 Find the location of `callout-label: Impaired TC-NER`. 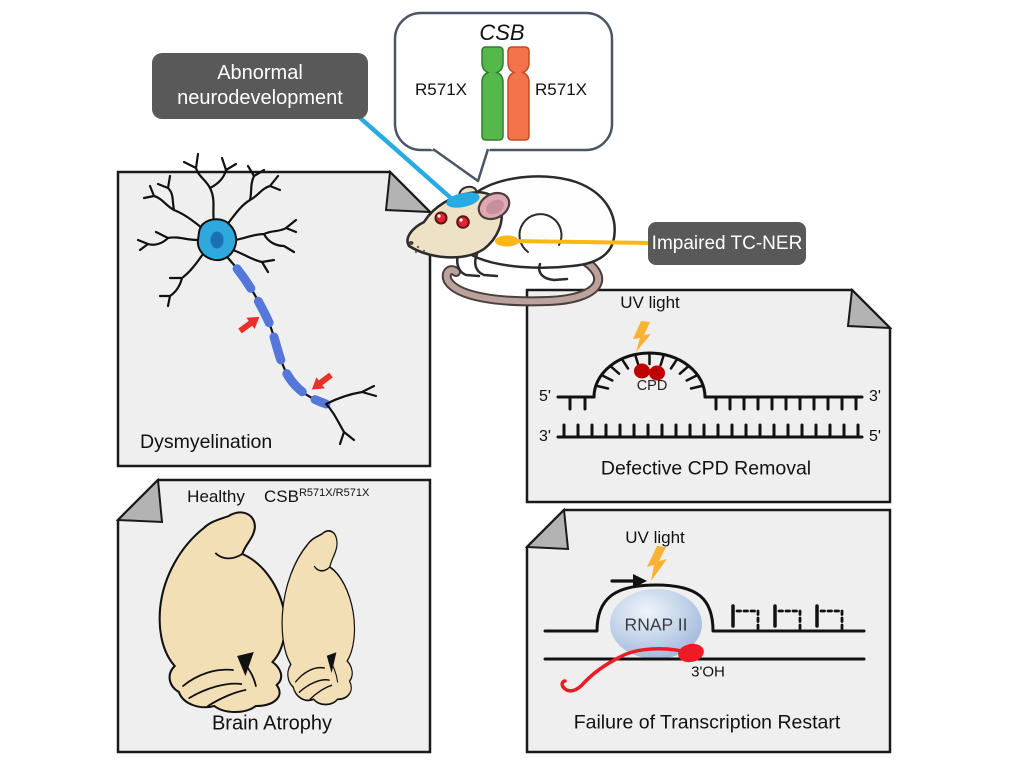

callout-label: Impaired TC-NER is located at coordinates (727, 243).